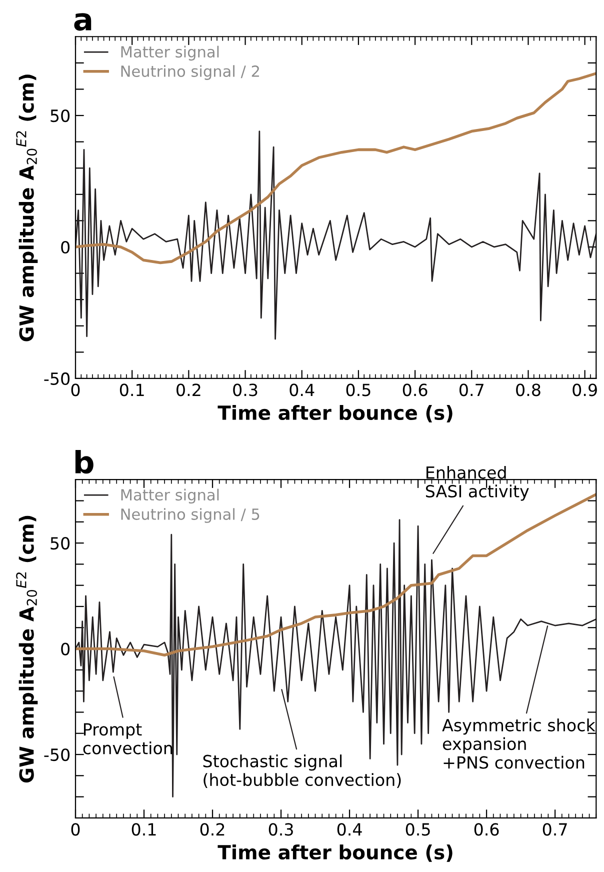 The image size is (604, 872). Describe the element at coordinates (519, 743) in the screenshot. I see `annotation: Asymmetric shock expansion +PNS convection` at that location.